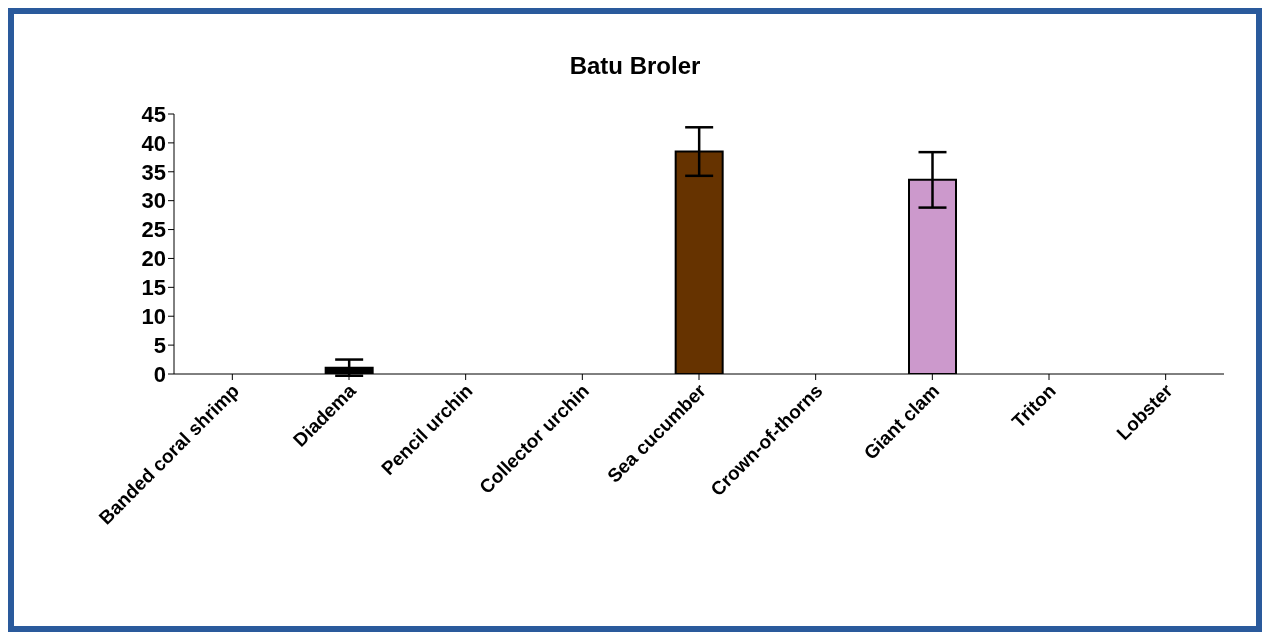 This screenshot has height=633, width=1268. Describe the element at coordinates (153, 114) in the screenshot. I see `y-tick-label: 45` at that location.